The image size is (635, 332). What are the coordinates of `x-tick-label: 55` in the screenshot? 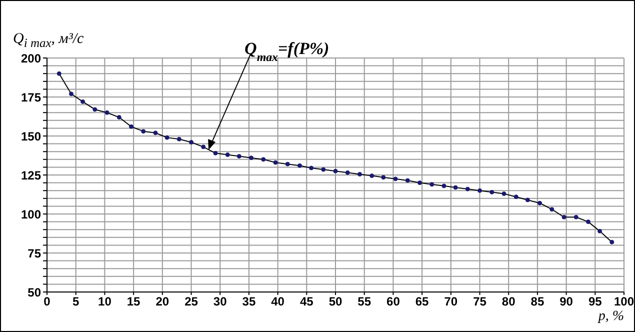 It's located at (365, 301).